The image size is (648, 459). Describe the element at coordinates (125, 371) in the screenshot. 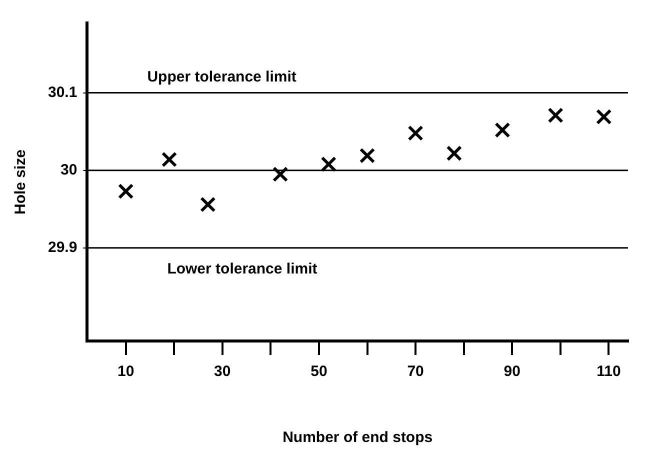

I see `x-tick-label: 10` at that location.